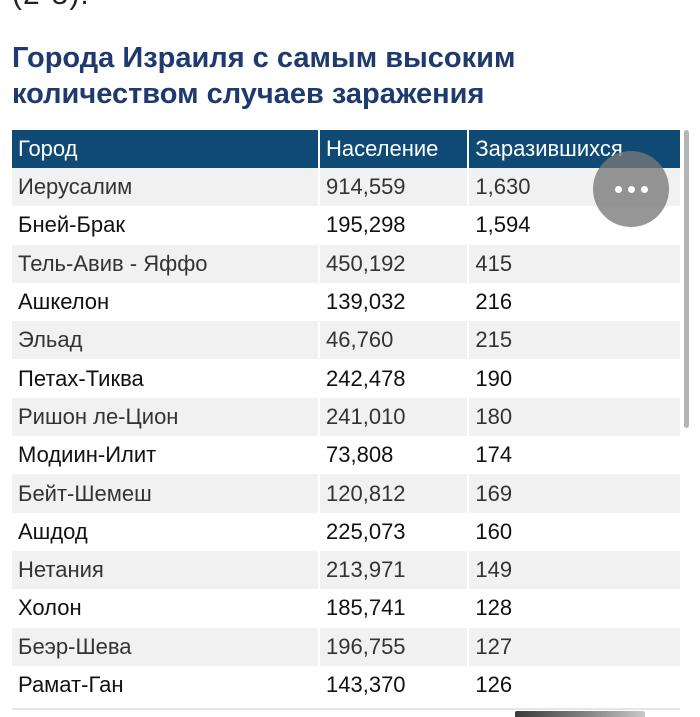  I want to click on table-header-row: Город Население Заразившихся, so click(346, 149).